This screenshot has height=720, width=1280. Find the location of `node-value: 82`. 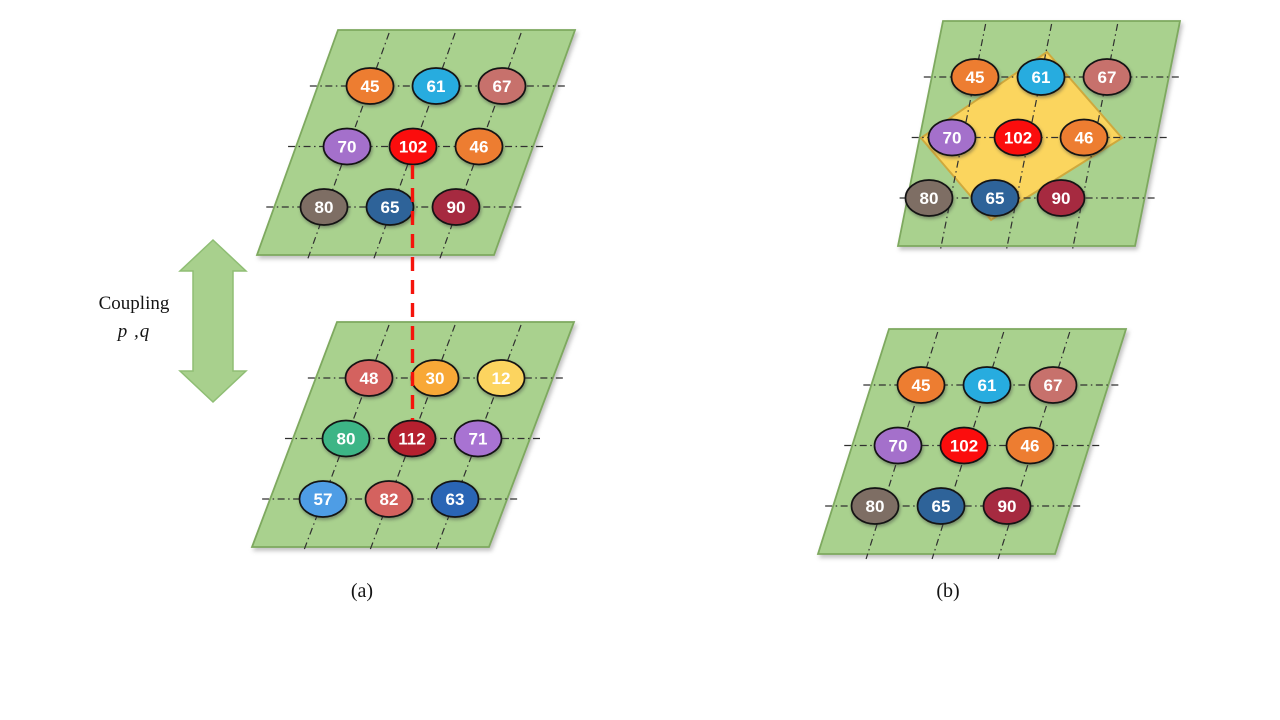

node-value: 82 is located at coordinates (389, 499).